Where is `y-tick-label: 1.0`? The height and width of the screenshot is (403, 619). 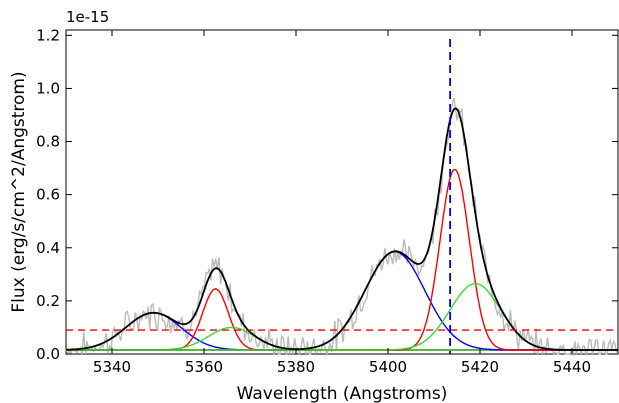
y-tick-label: 1.0 is located at coordinates (48, 88).